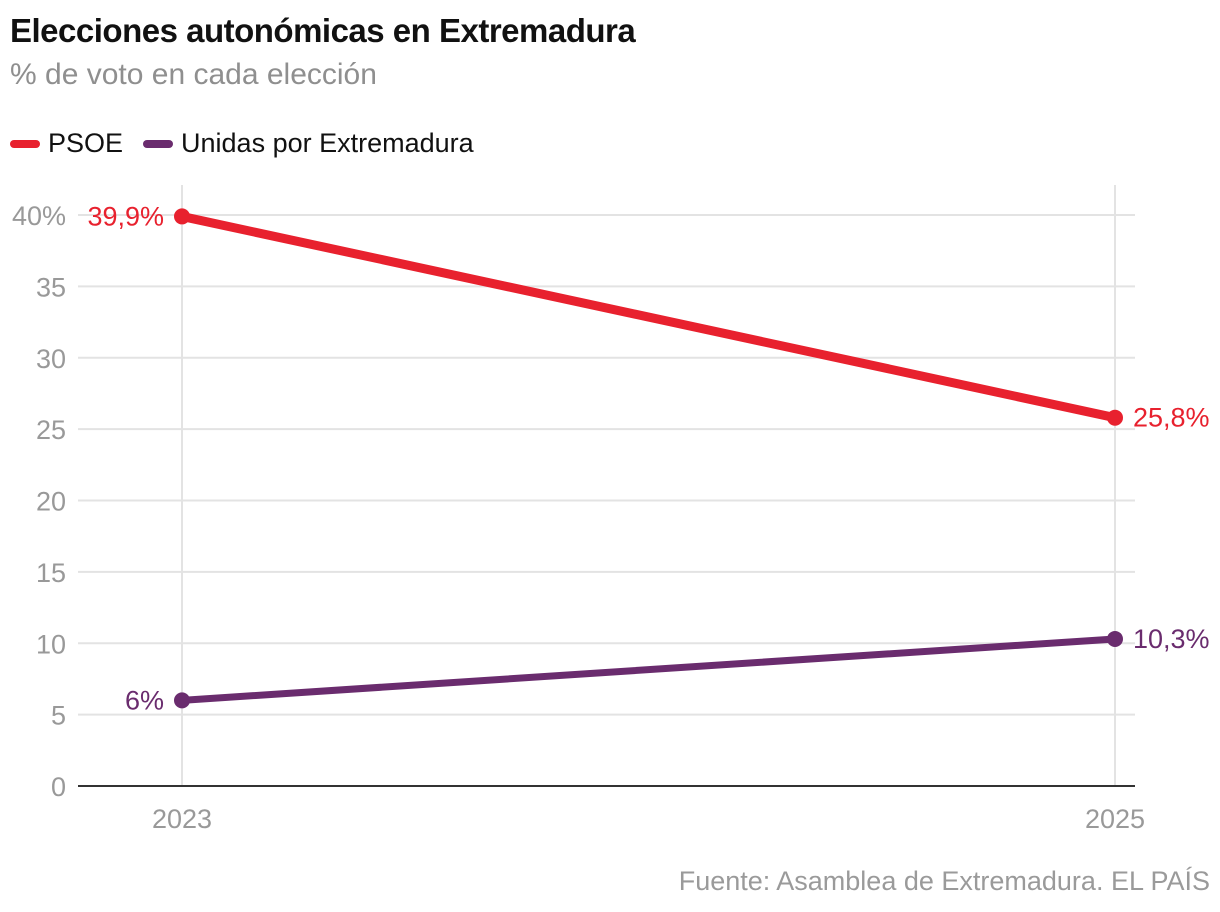  Describe the element at coordinates (51, 359) in the screenshot. I see `y-tick-label-30: 30` at that location.